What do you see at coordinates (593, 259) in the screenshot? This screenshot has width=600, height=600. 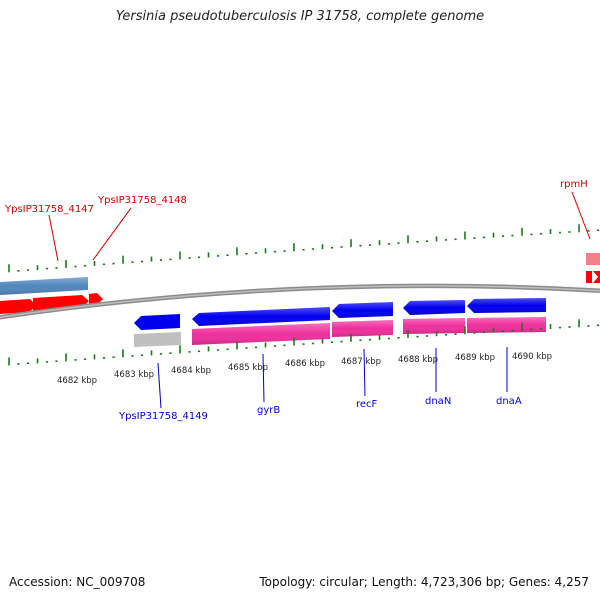 I see `gene-pink-rpmh` at bounding box center [593, 259].